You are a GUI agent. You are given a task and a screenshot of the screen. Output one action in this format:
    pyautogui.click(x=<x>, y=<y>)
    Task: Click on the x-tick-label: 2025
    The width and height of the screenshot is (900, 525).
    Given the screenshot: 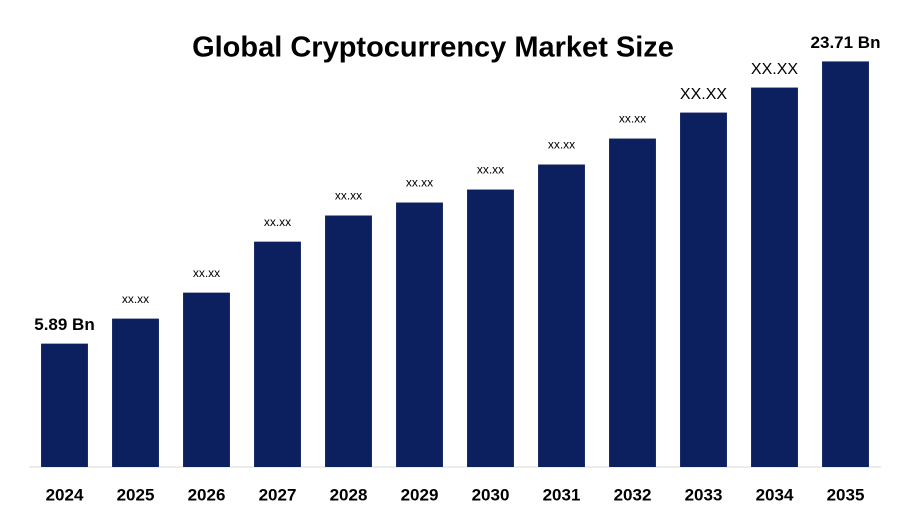 What is the action you would take?
    pyautogui.click(x=136, y=494)
    